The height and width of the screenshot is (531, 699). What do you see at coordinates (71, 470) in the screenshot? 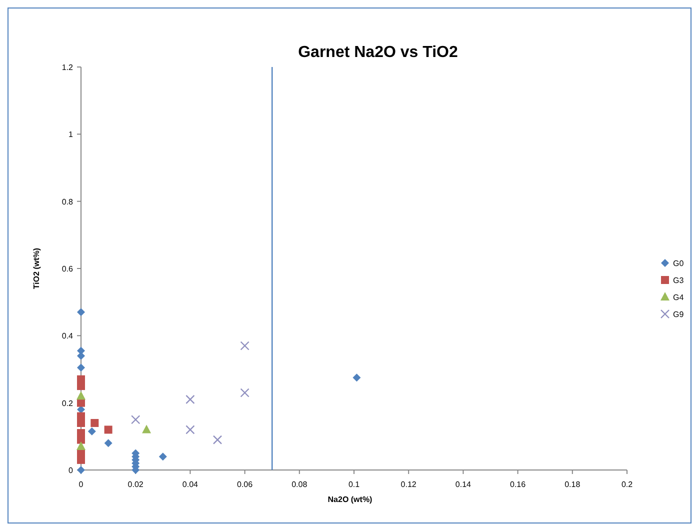
I see `y-tick-label: 0` at bounding box center [71, 470].